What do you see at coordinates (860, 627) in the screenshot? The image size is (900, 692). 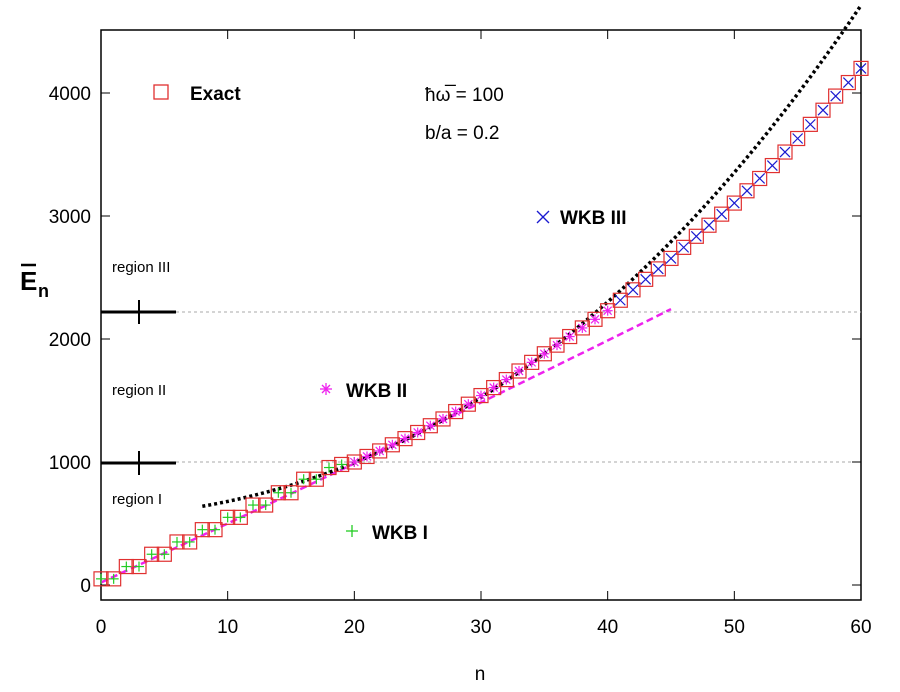 I see `x-tick-label: 60` at bounding box center [860, 627].